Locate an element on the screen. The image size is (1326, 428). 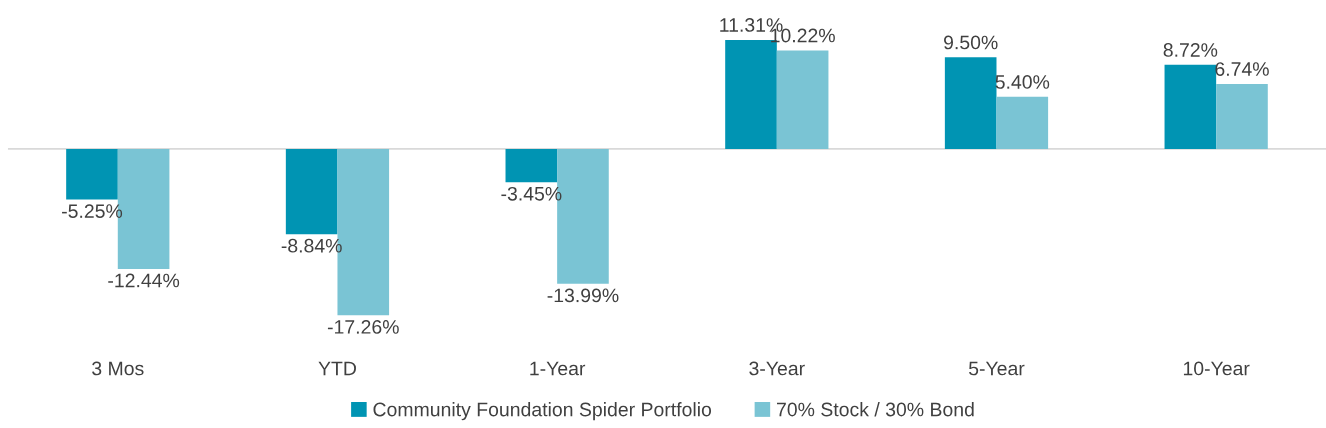
legend-label: Community Foundation Spider Portfolio is located at coordinates (542, 411).